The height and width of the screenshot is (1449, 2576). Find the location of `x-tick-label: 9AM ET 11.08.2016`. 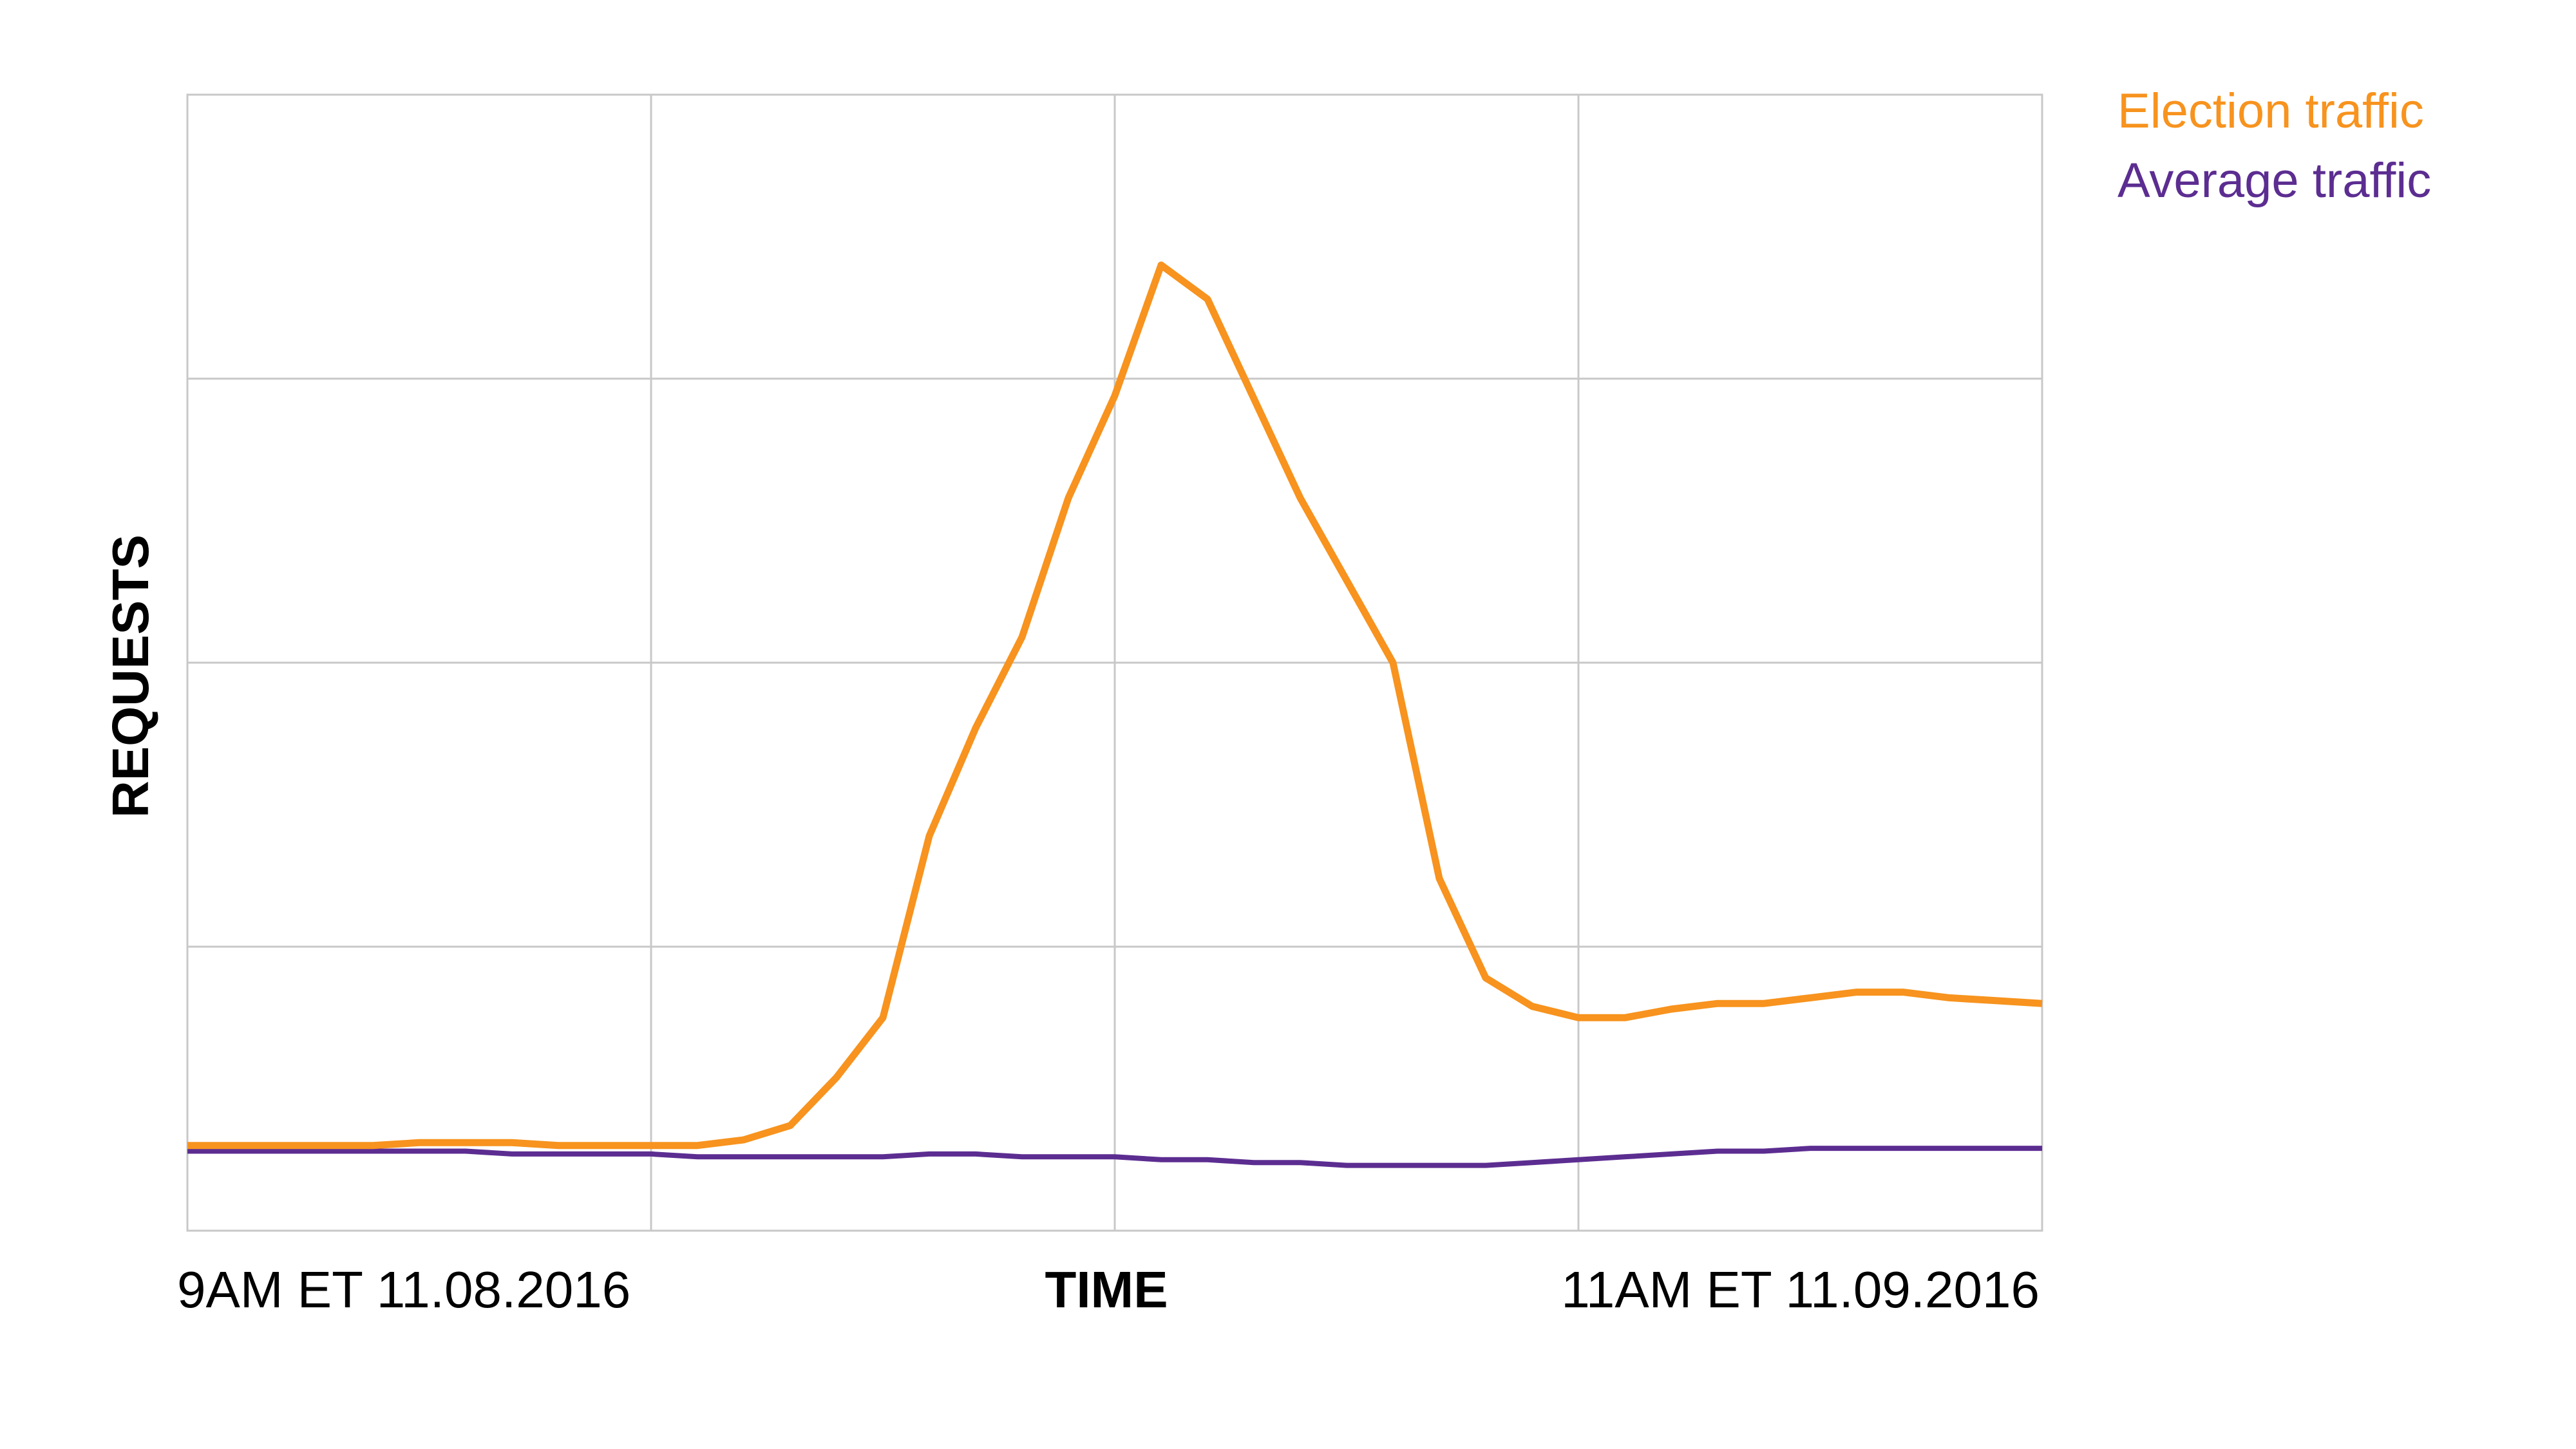

x-tick-label: 9AM ET 11.08.2016 is located at coordinates (403, 1289).